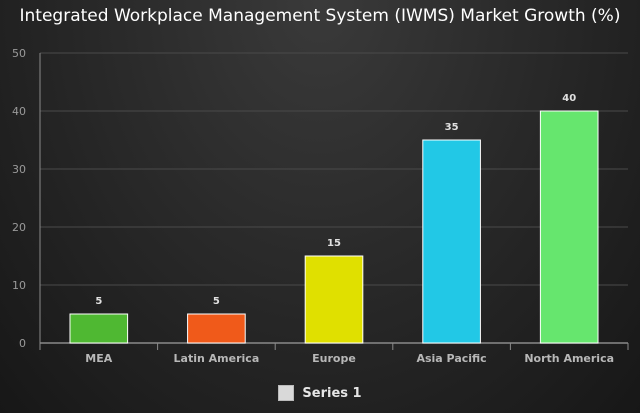 The image size is (640, 413). Describe the element at coordinates (452, 127) in the screenshot. I see `data-label: 35` at that location.